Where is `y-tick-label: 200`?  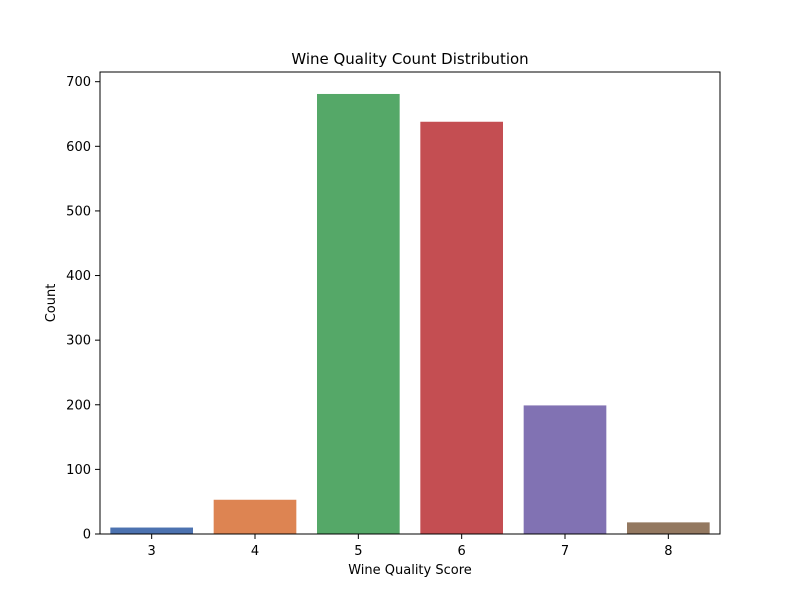 y-tick-label: 200 is located at coordinates (78, 405).